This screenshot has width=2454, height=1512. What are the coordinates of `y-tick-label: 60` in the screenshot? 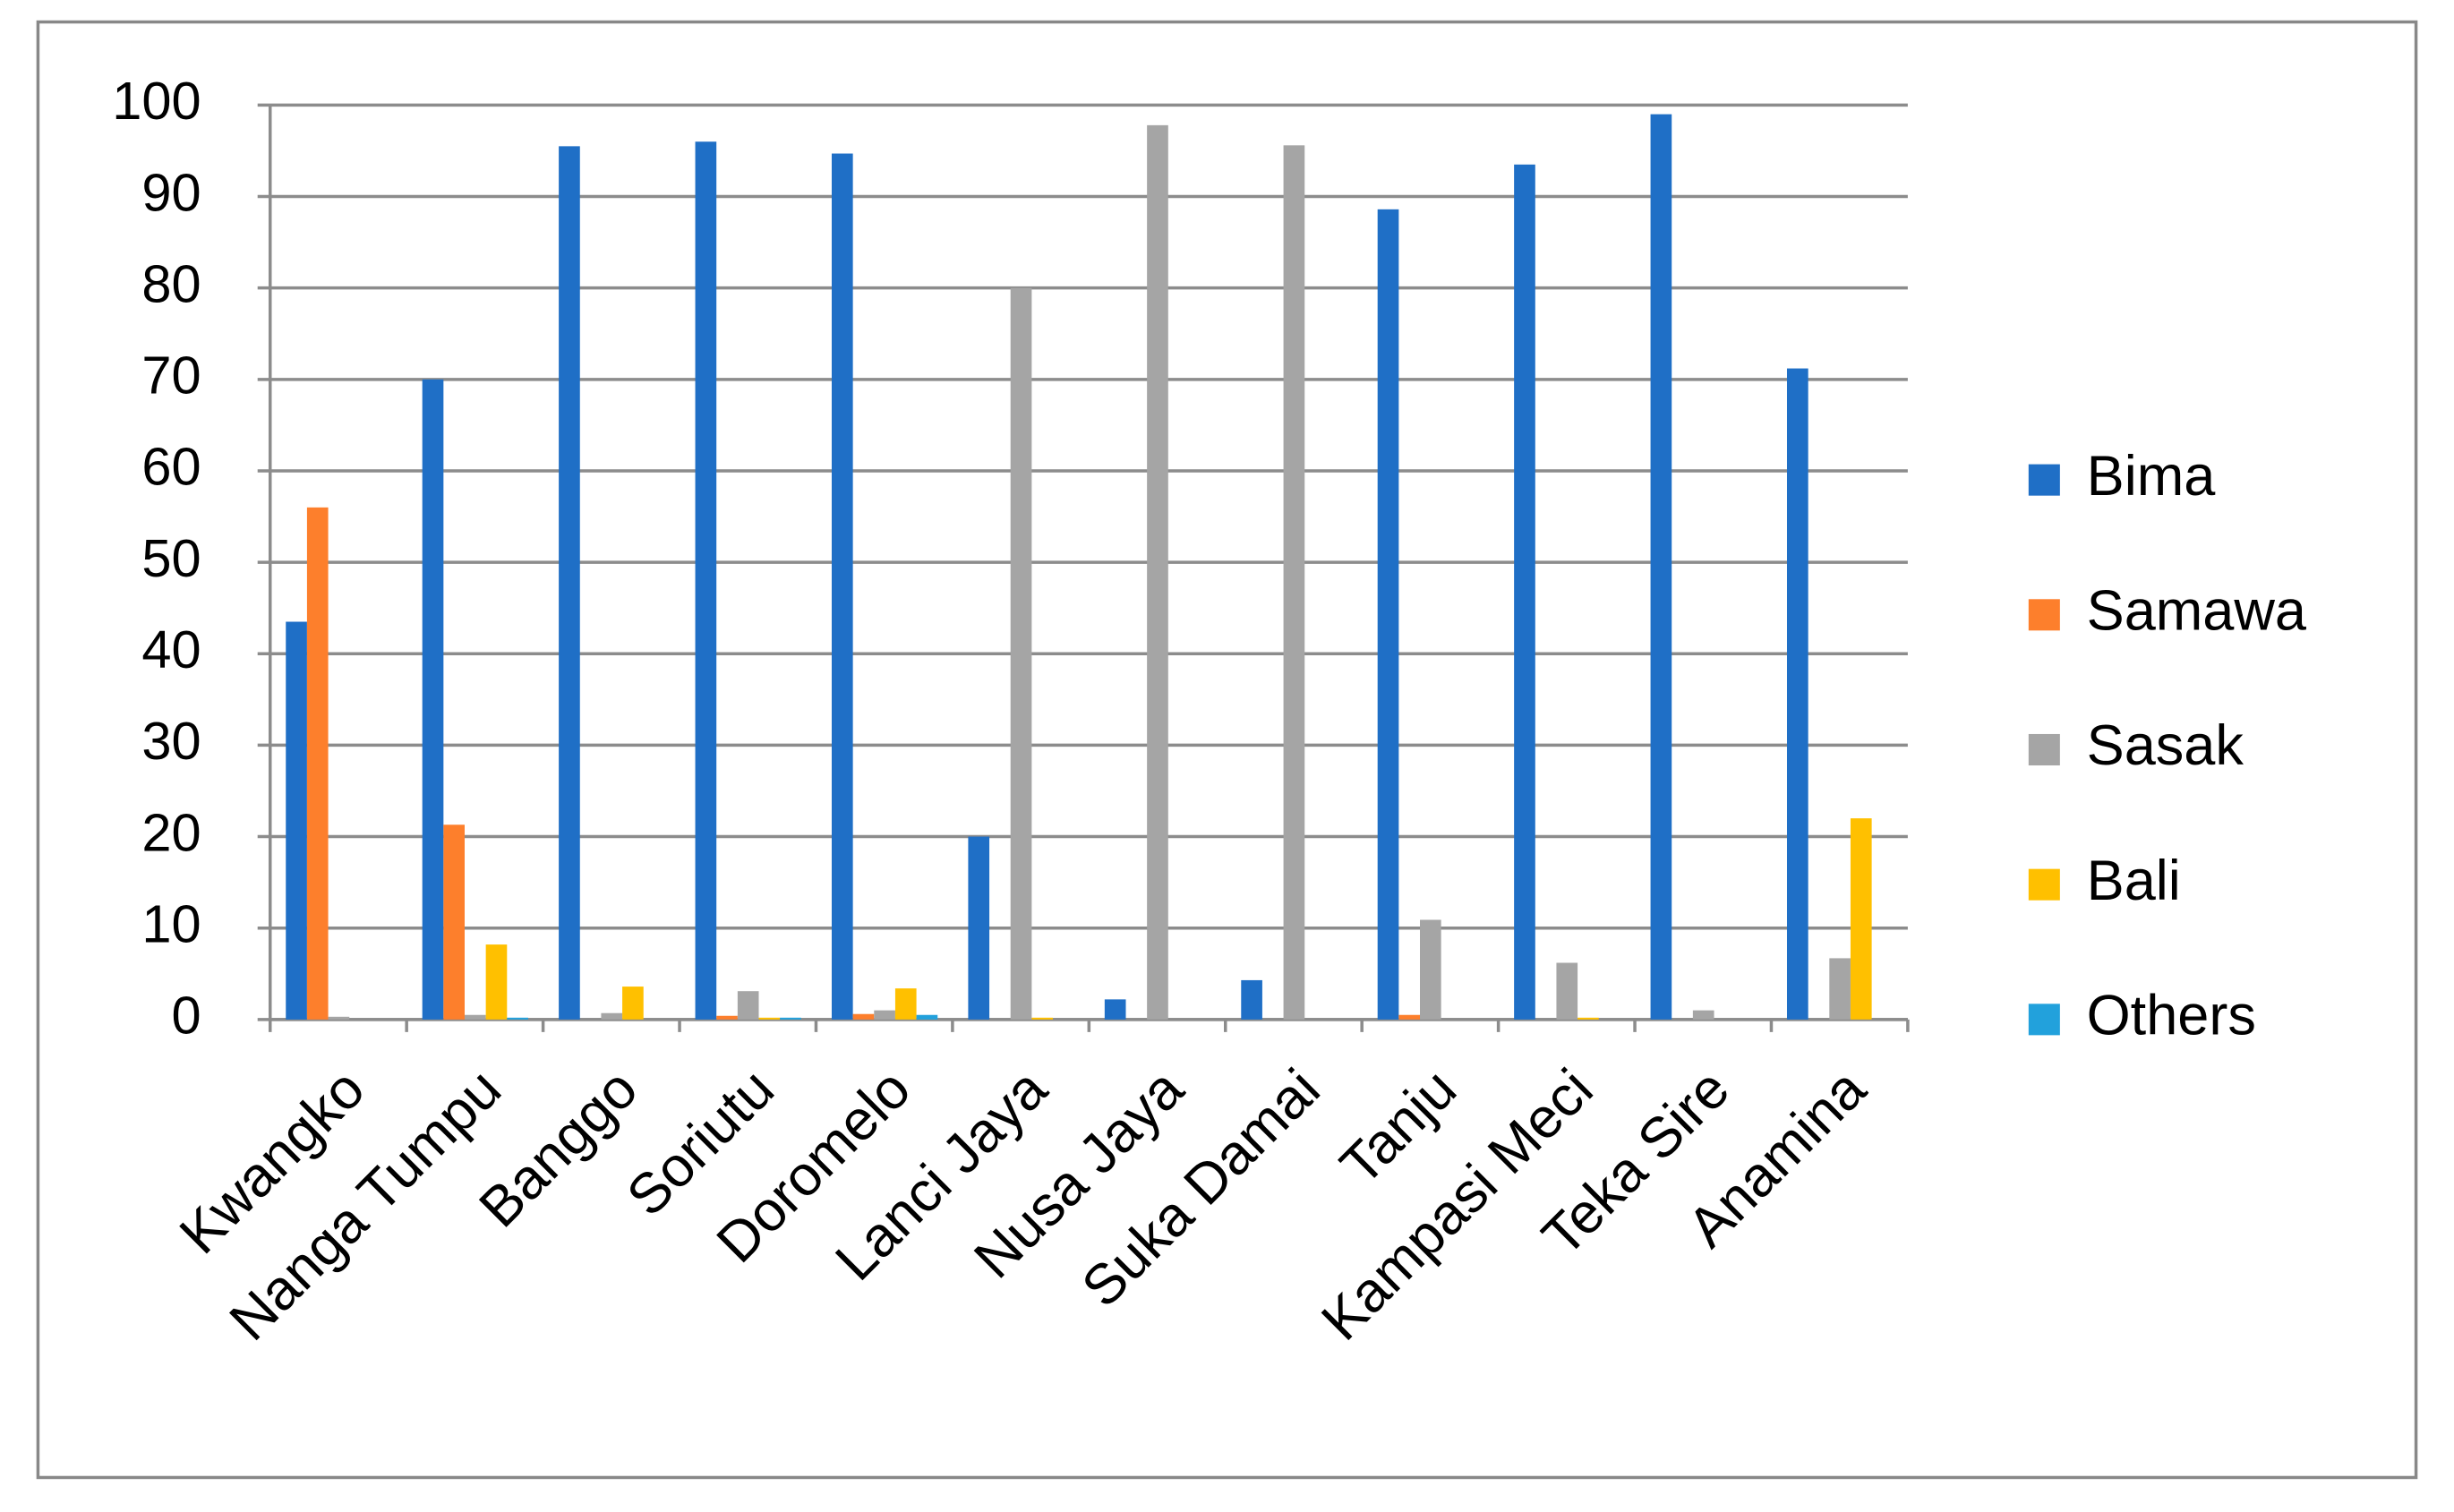 It's located at (171, 467).